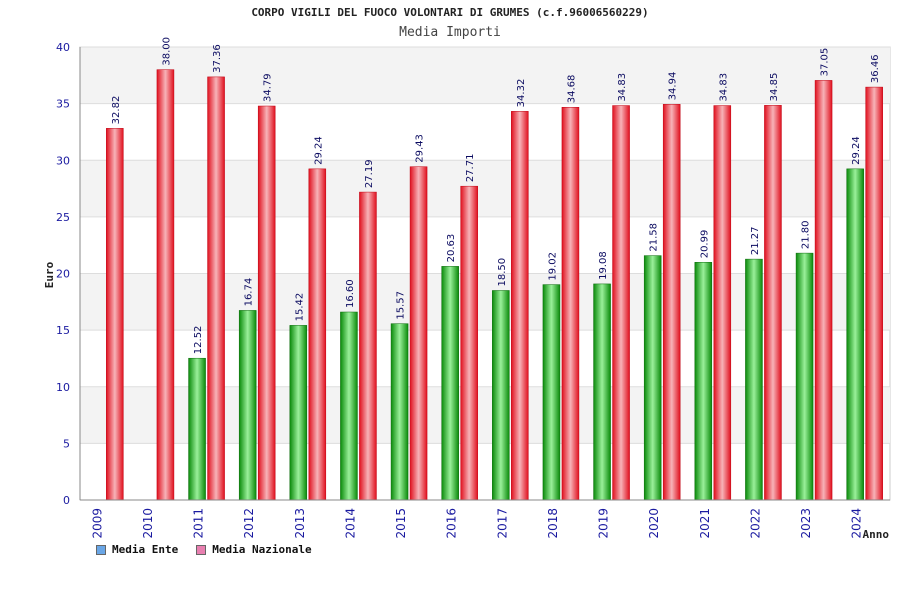  What do you see at coordinates (63, 387) in the screenshot?
I see `y-tick-label: 10` at bounding box center [63, 387].